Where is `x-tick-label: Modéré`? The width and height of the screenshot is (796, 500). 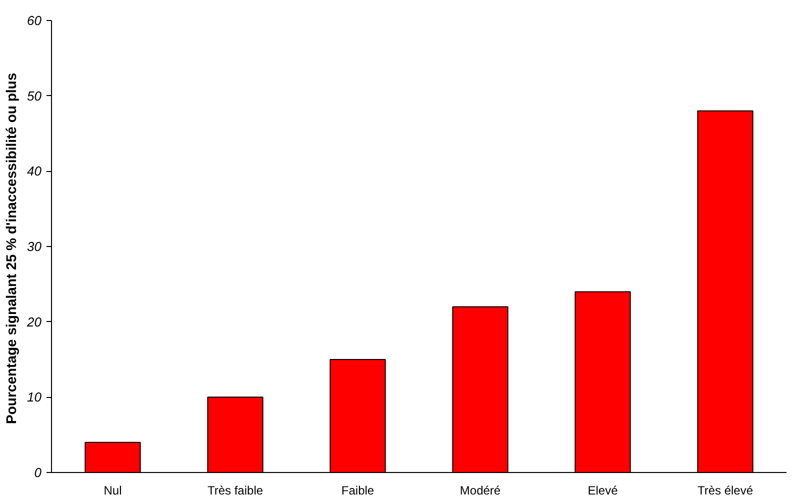 x-tick-label: Modéré is located at coordinates (480, 491).